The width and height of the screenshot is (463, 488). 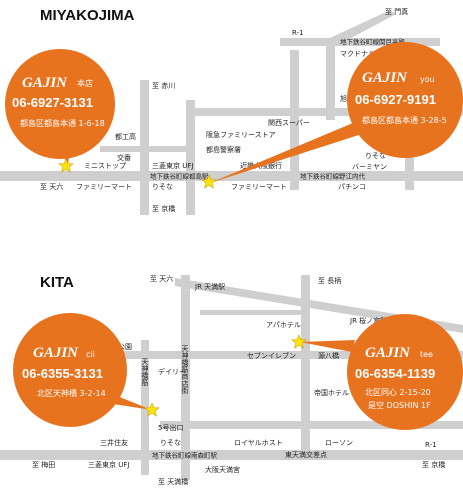 I want to click on map-label: マクドナルド, so click(x=361, y=54).